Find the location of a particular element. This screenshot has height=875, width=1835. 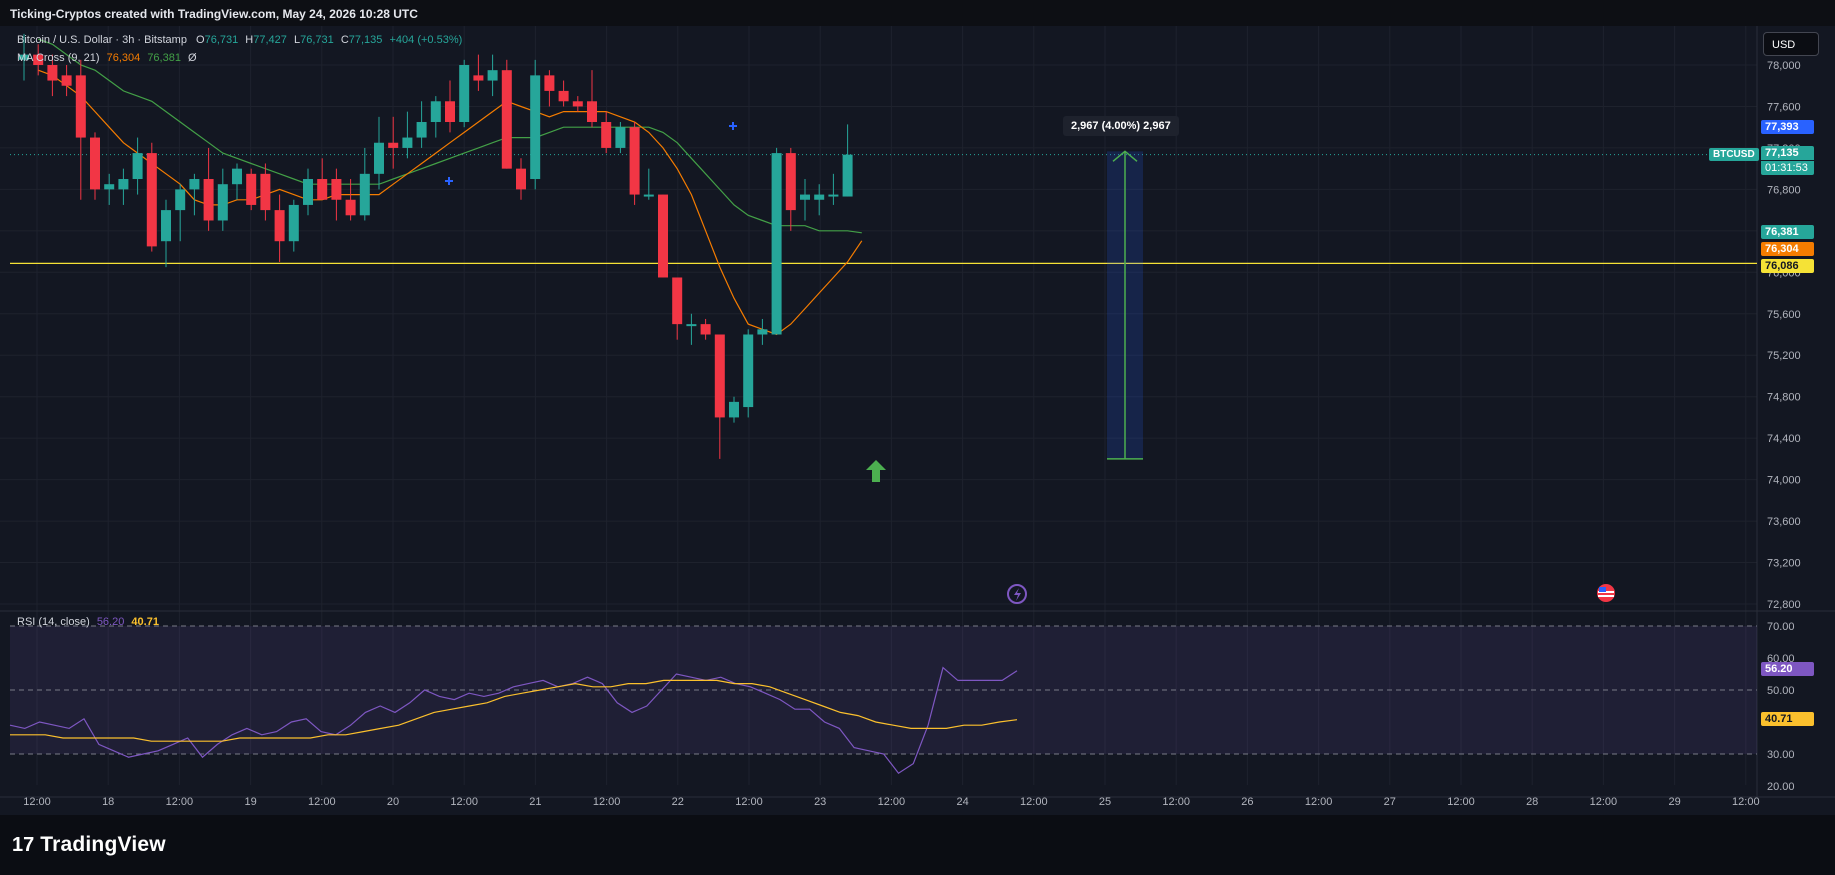

buy-arrow-icon is located at coordinates (876, 471).